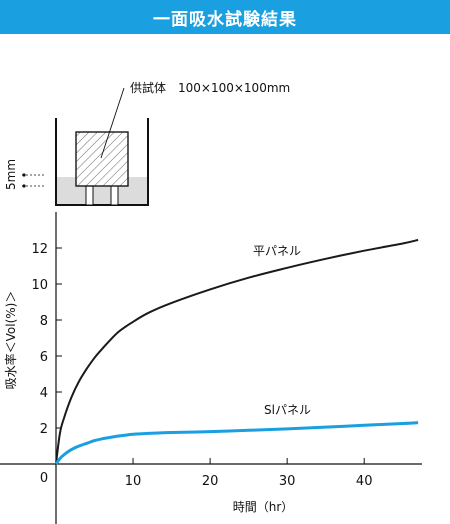 Image resolution: width=450 pixels, height=524 pixels. I want to click on water-tray, so click(102, 162).